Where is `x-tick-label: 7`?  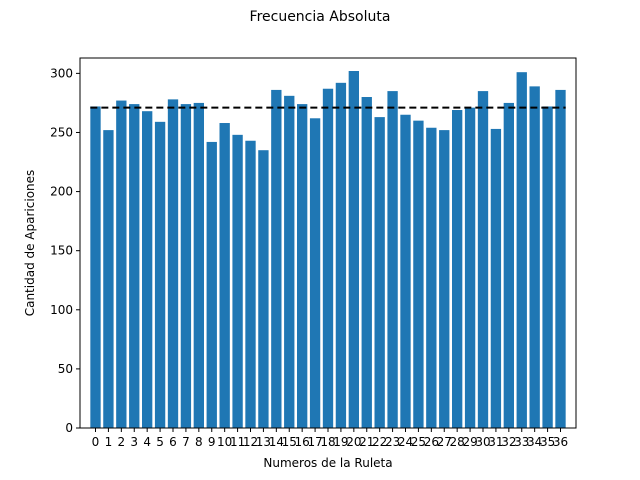
x-tick-label: 7 is located at coordinates (186, 442).